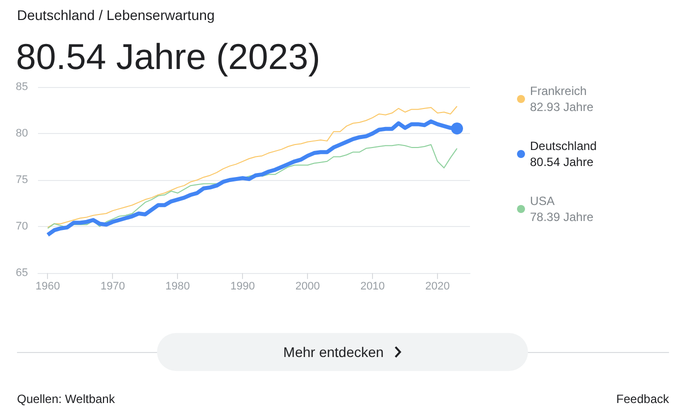 Image resolution: width=673 pixels, height=415 pixels. What do you see at coordinates (558, 91) in the screenshot?
I see `legend-label: Frankreich` at bounding box center [558, 91].